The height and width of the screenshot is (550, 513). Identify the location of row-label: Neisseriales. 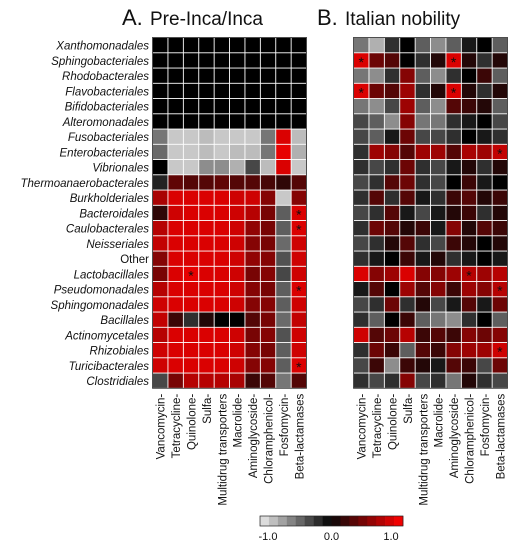
(117, 245).